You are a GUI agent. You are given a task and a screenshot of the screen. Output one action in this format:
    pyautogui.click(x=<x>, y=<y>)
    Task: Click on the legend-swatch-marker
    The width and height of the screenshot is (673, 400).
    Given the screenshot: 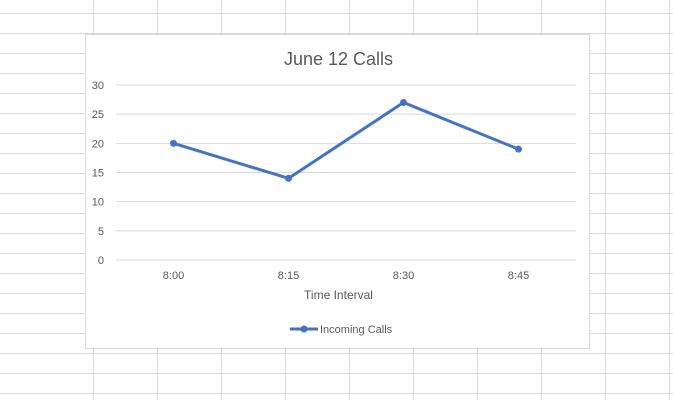 What is the action you would take?
    pyautogui.click(x=304, y=329)
    